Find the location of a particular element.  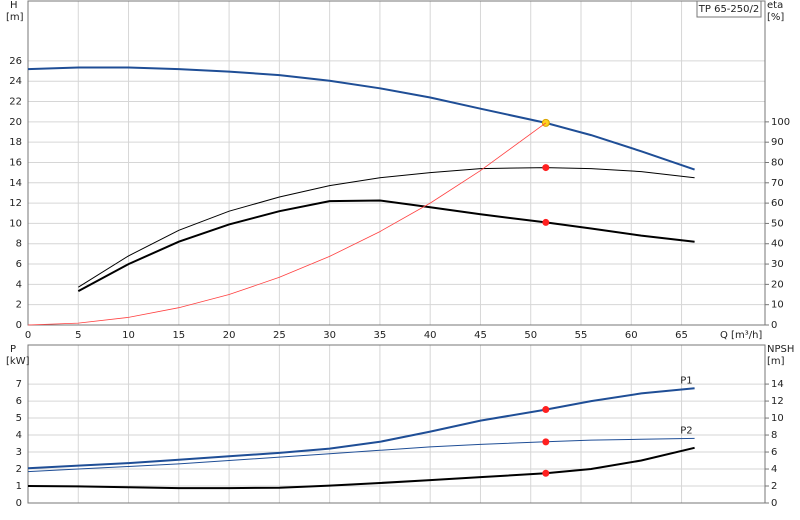

y2-tick-label: 8 is located at coordinates (774, 435).